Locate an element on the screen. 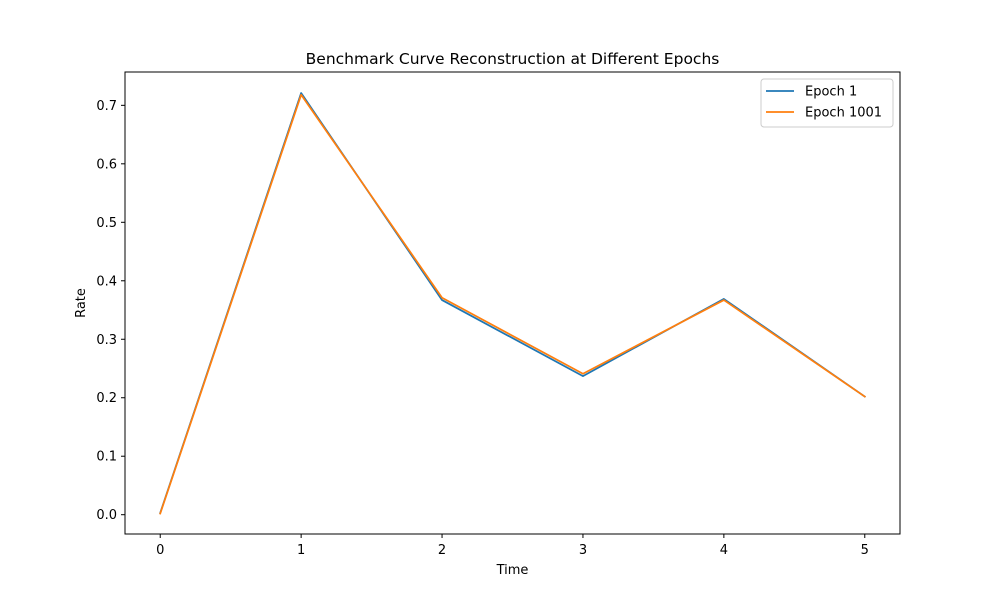 This screenshot has width=1000, height=600. legend-label: Epoch 1001 is located at coordinates (843, 113).